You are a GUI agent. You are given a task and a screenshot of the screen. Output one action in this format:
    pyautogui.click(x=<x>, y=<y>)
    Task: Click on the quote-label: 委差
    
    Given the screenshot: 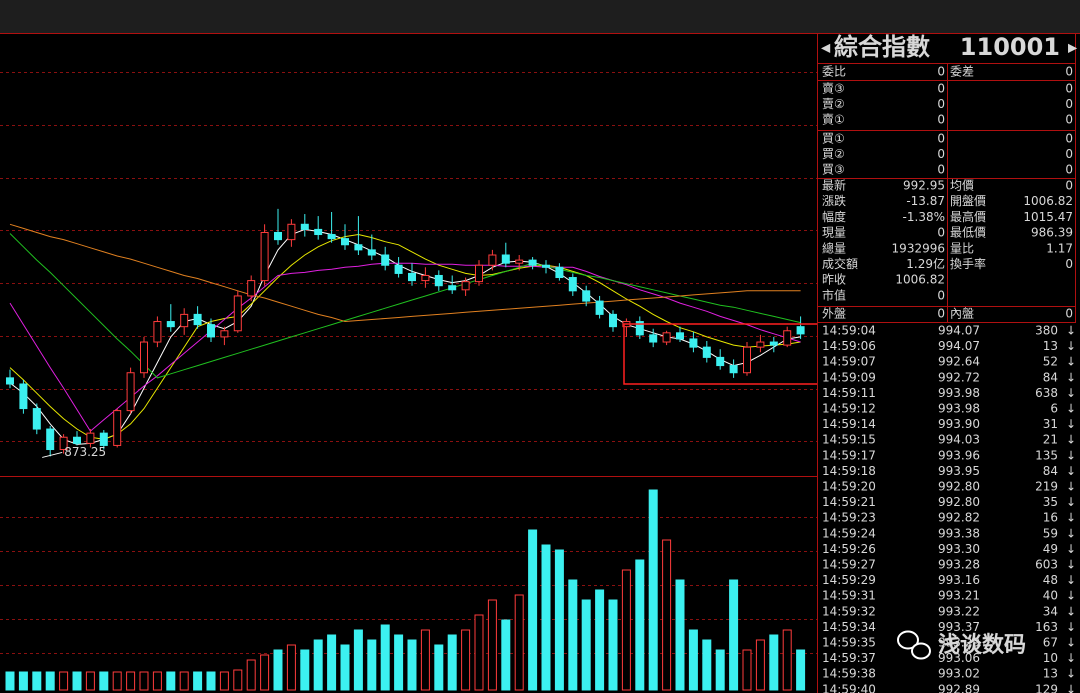 What is the action you would take?
    pyautogui.click(x=962, y=72)
    